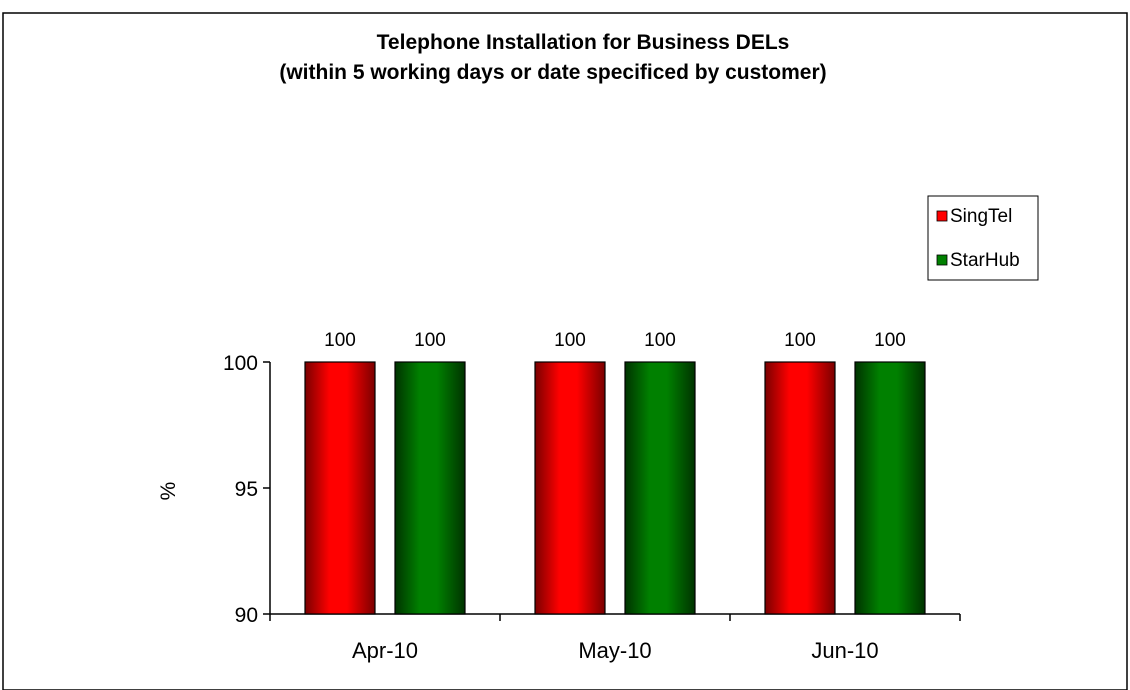 The height and width of the screenshot is (690, 1130). Describe the element at coordinates (168, 491) in the screenshot. I see `y-axis-label: %` at that location.